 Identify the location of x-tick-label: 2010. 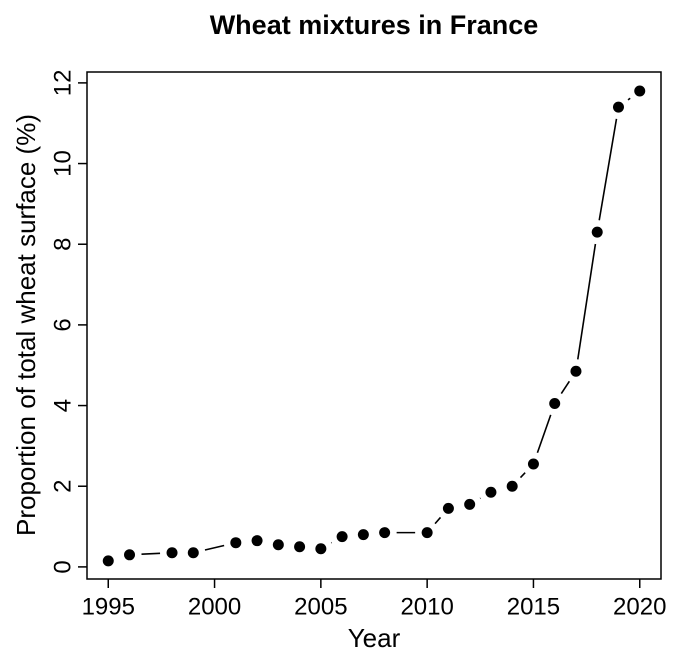
(426, 606).